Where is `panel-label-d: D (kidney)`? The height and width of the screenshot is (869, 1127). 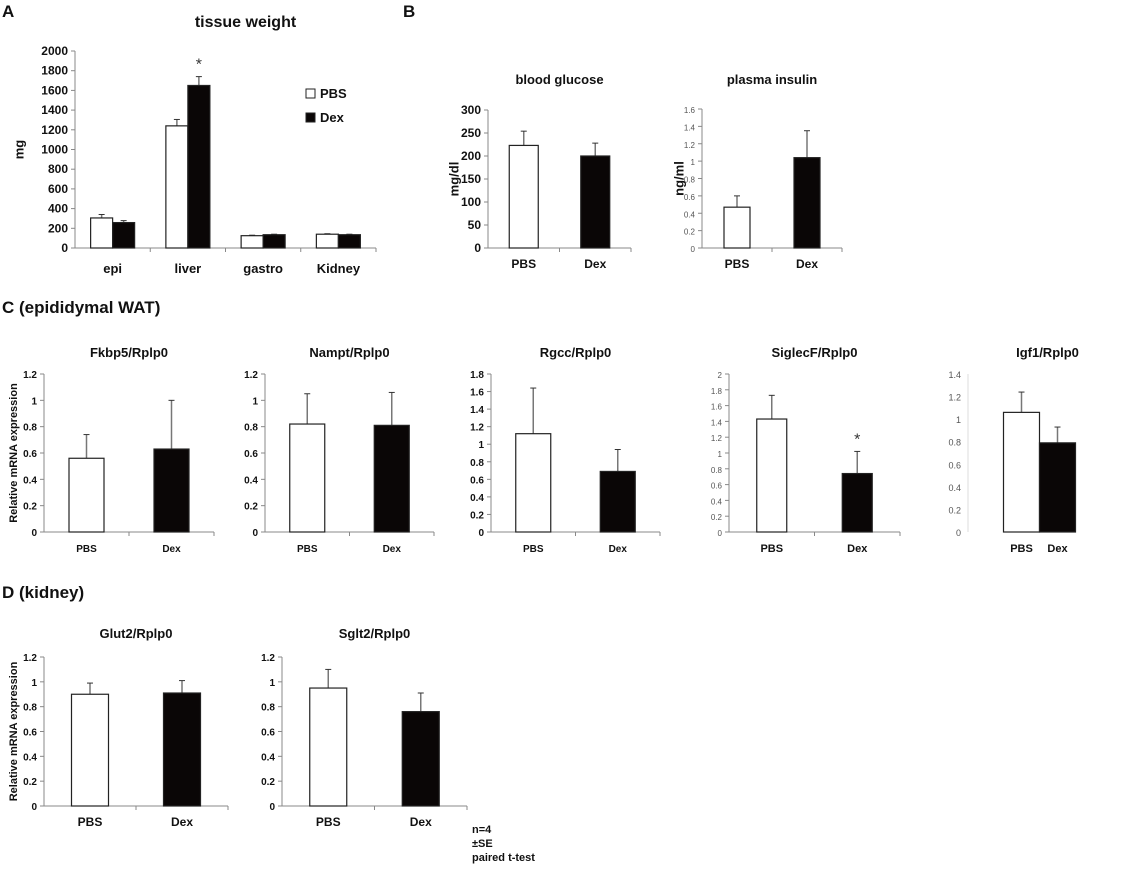 panel-label-d: D (kidney) is located at coordinates (43, 592).